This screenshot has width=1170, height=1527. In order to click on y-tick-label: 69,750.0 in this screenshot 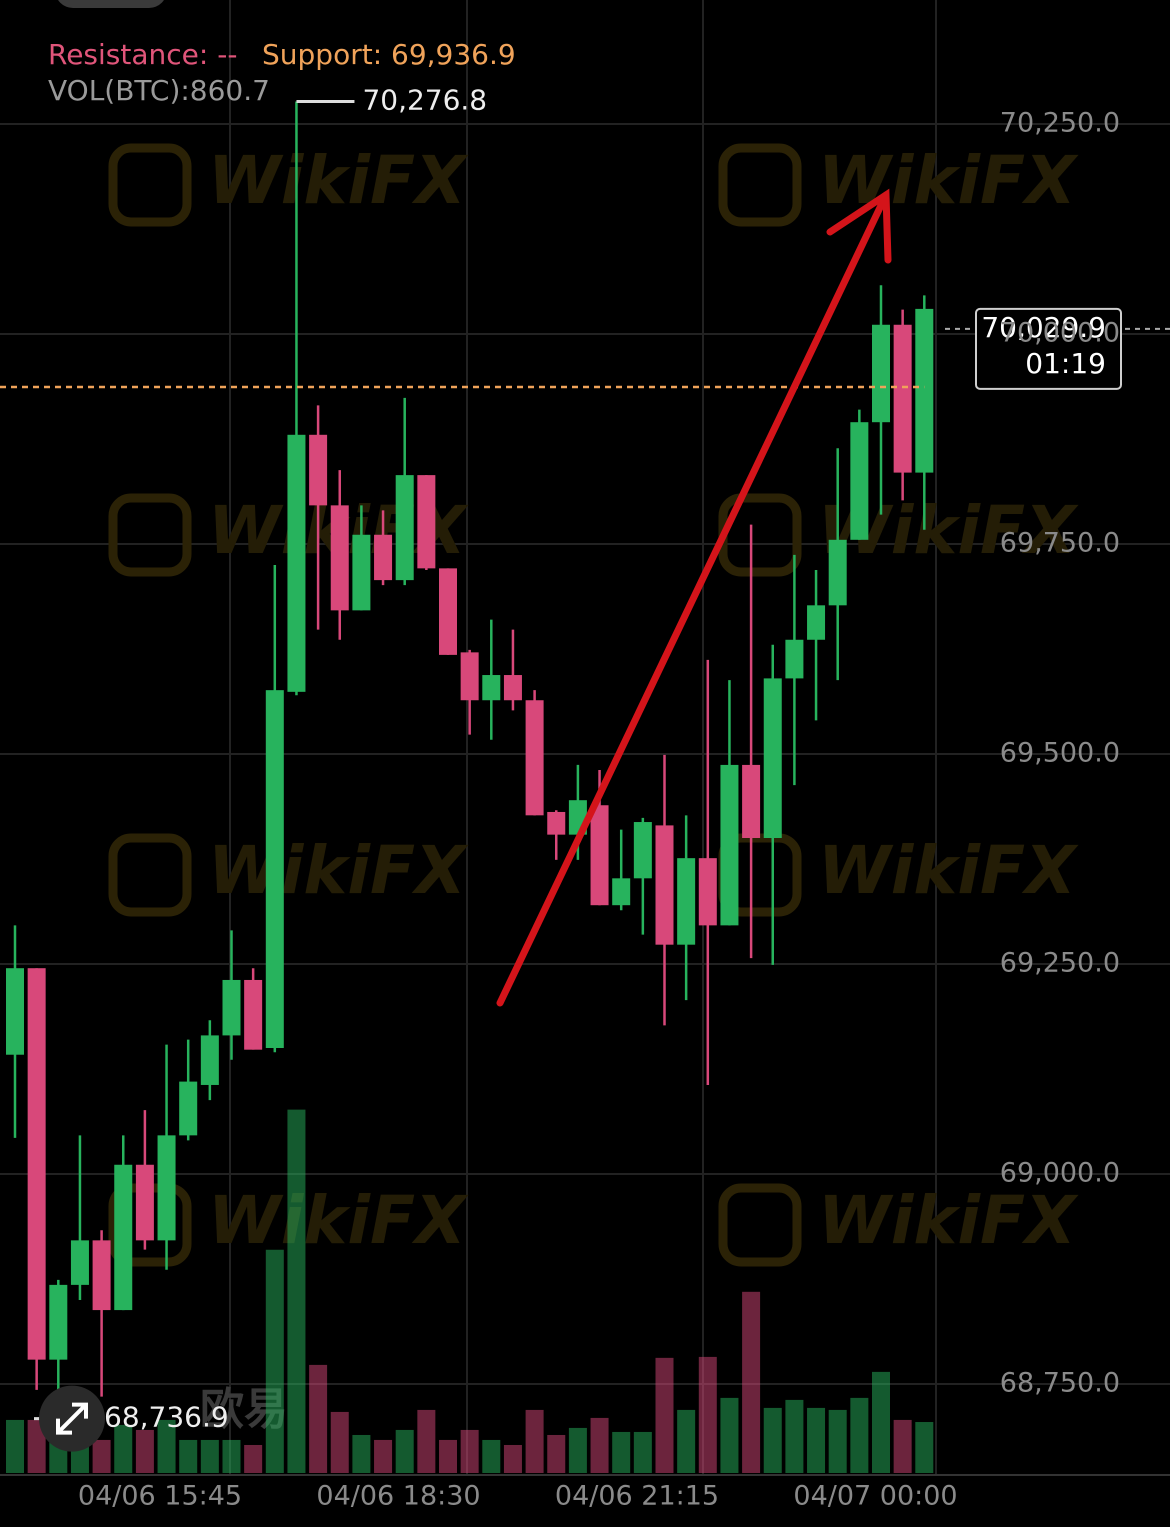, I will do `click(1060, 543)`.